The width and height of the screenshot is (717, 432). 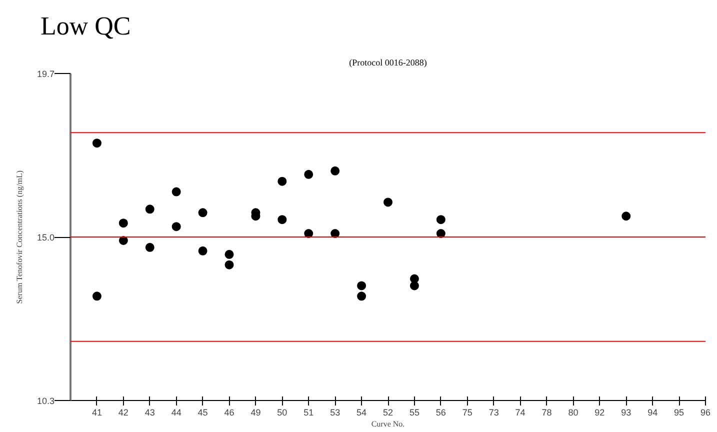 I want to click on x-tick-label: 56, so click(x=441, y=413).